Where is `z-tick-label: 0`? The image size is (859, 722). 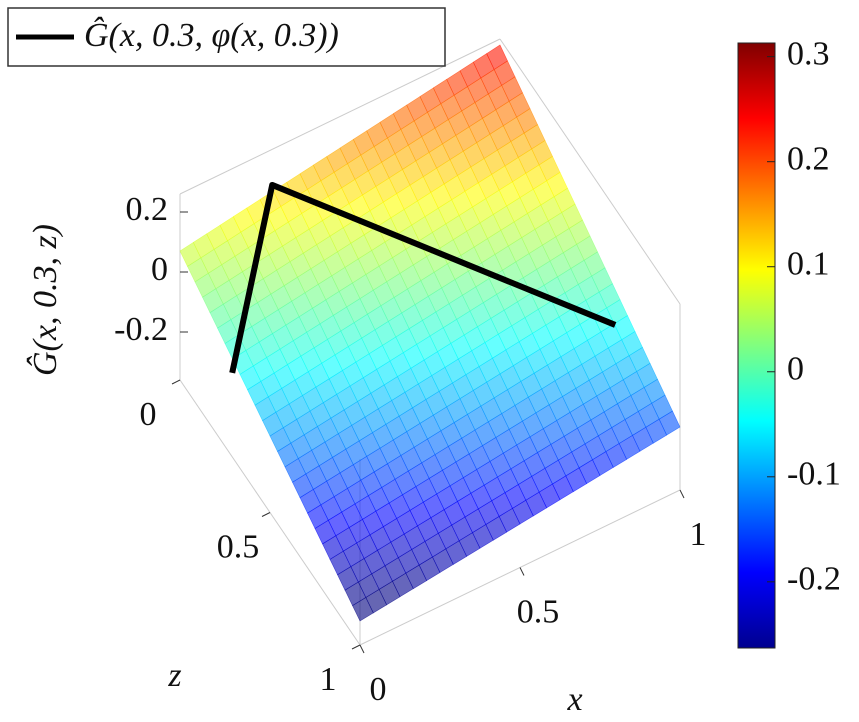
z-tick-label: 0 is located at coordinates (148, 414).